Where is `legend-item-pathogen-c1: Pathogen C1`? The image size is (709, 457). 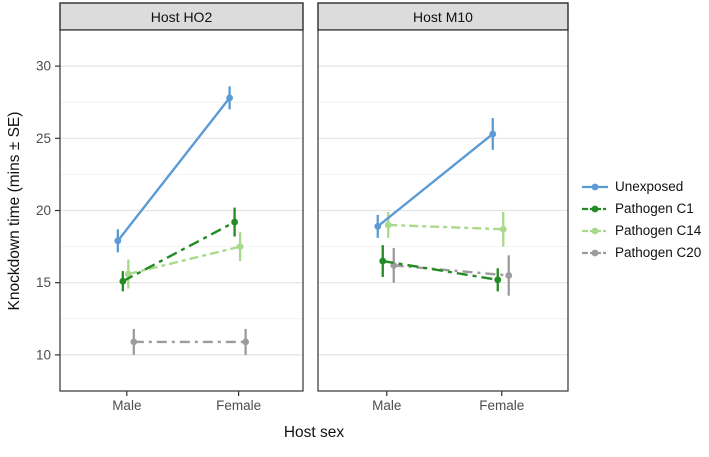 legend-item-pathogen-c1: Pathogen C1 is located at coordinates (641, 208).